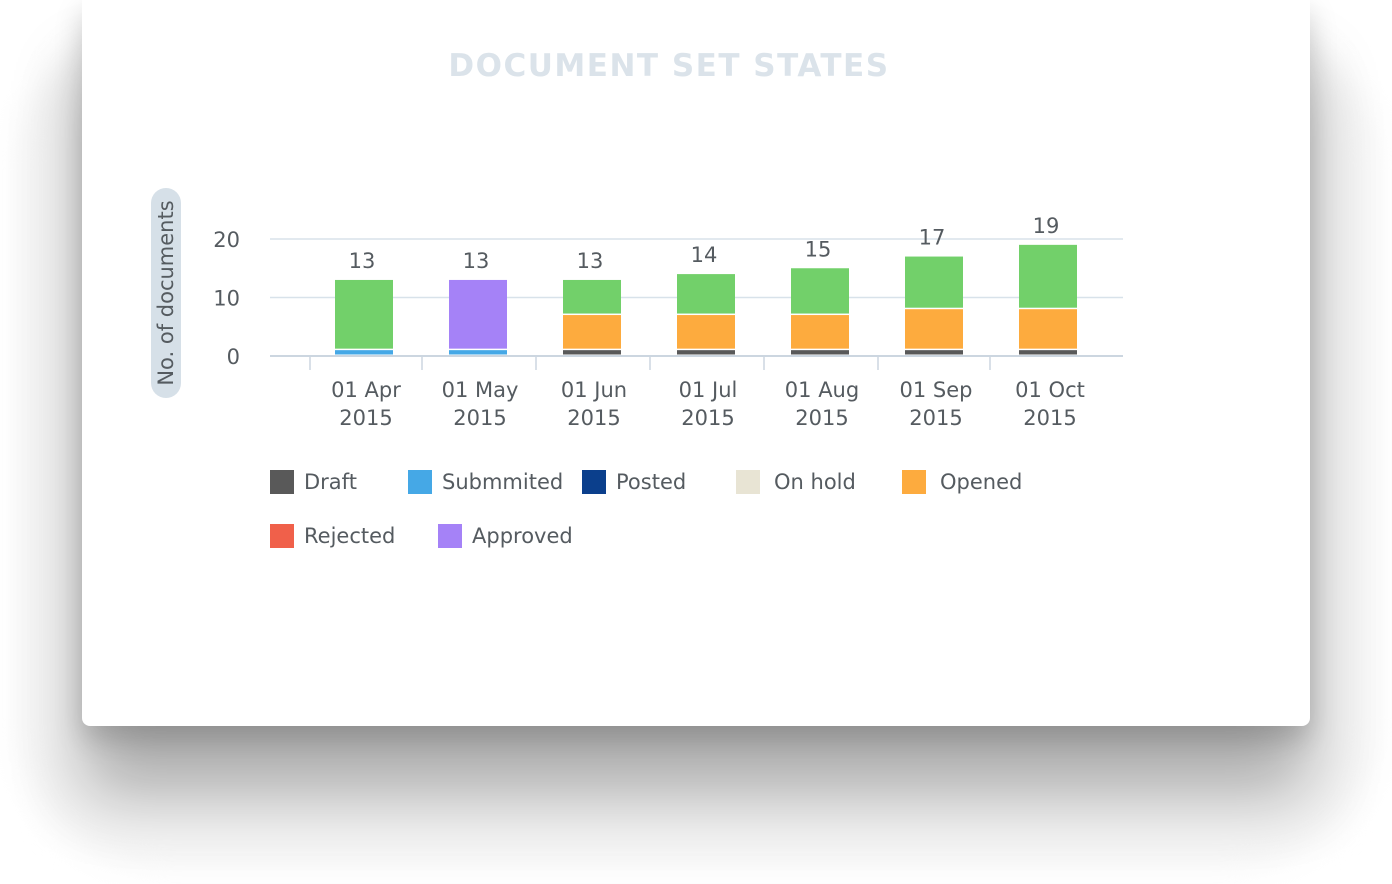  What do you see at coordinates (1046, 226) in the screenshot?
I see `bar-total-label: 19` at bounding box center [1046, 226].